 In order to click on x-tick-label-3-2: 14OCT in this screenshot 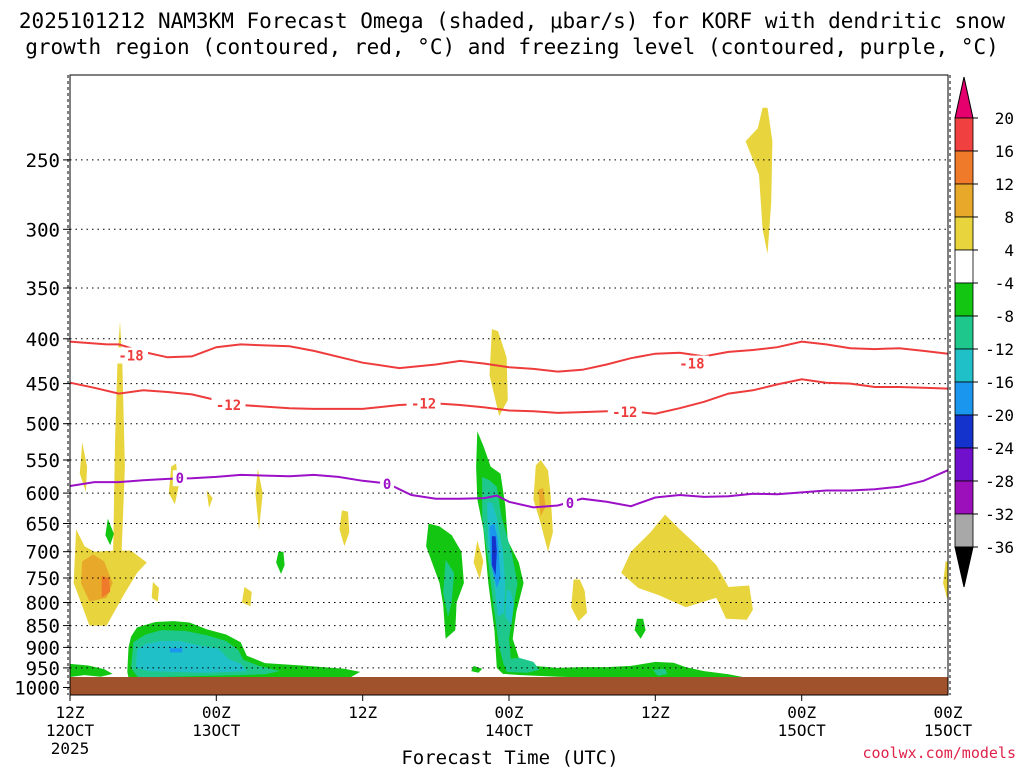, I will do `click(509, 730)`.